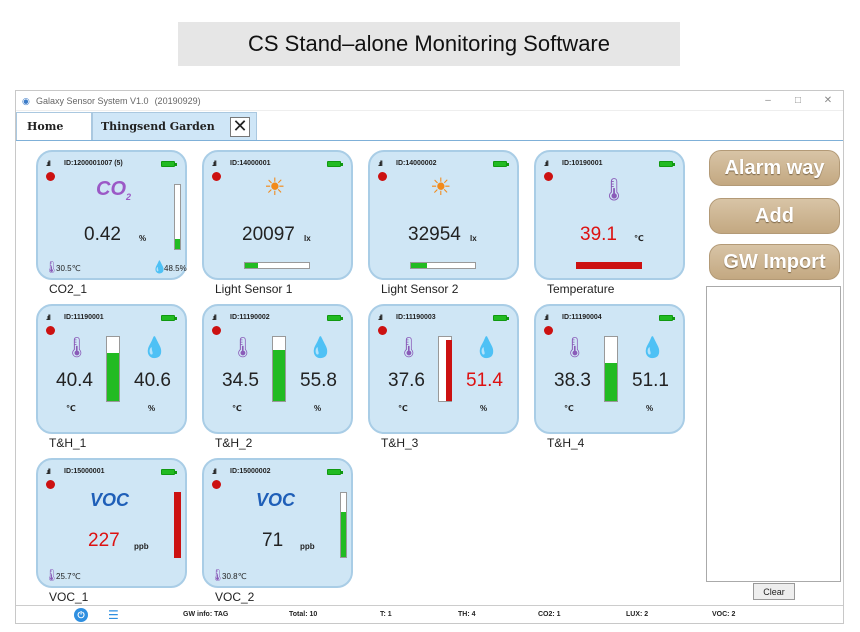 This screenshot has width=860, height=632. Describe the element at coordinates (250, 471) in the screenshot. I see `sensor-id: ID:15000002` at that location.